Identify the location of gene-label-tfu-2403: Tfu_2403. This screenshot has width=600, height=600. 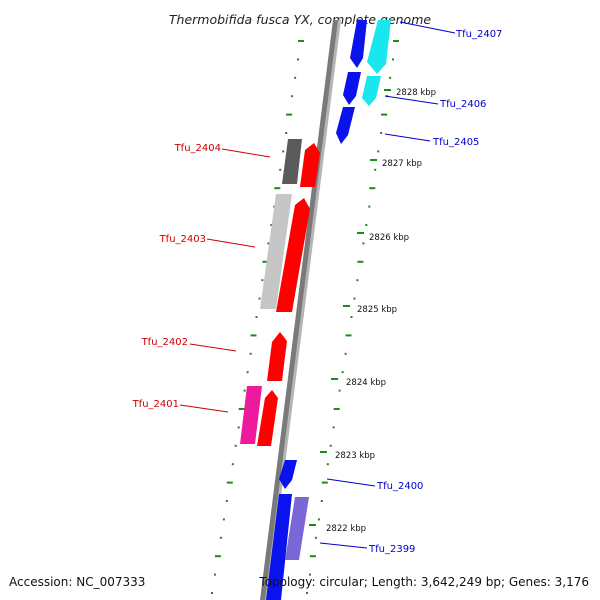
(182, 239).